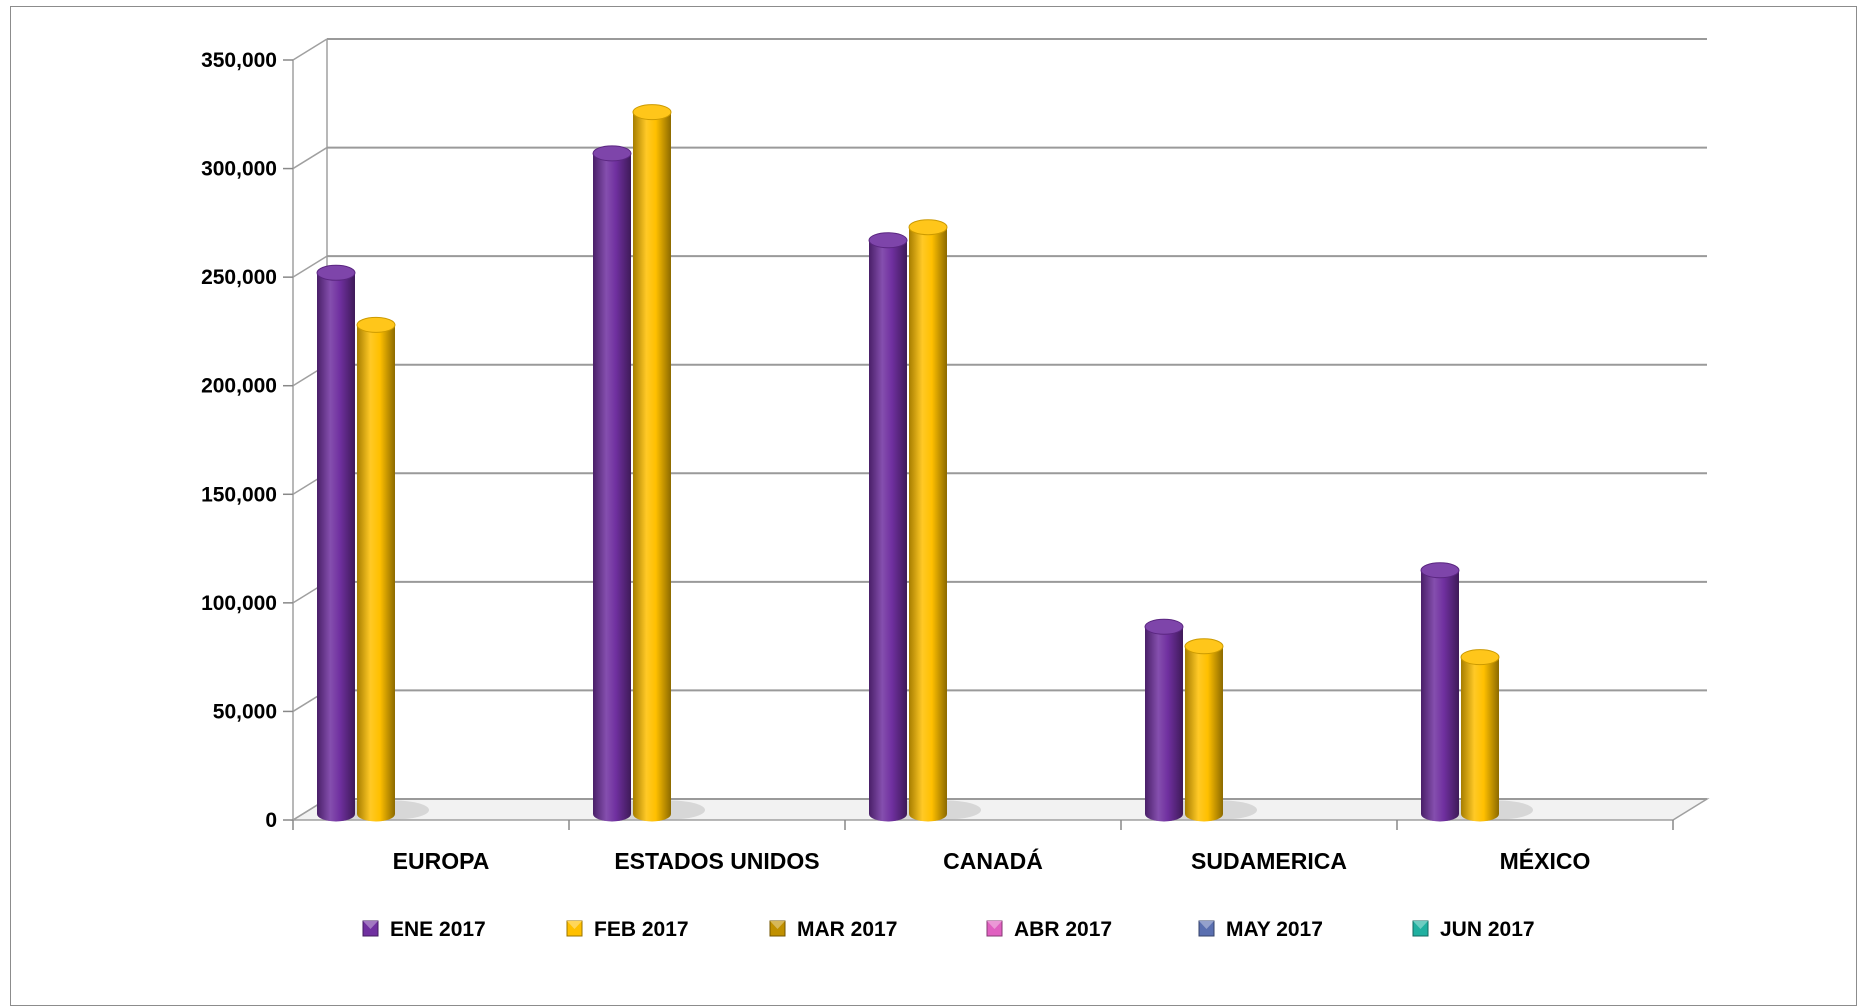 The image size is (1865, 1006). What do you see at coordinates (716, 861) in the screenshot?
I see `x-tick-label: ESTADOS UNIDOS` at bounding box center [716, 861].